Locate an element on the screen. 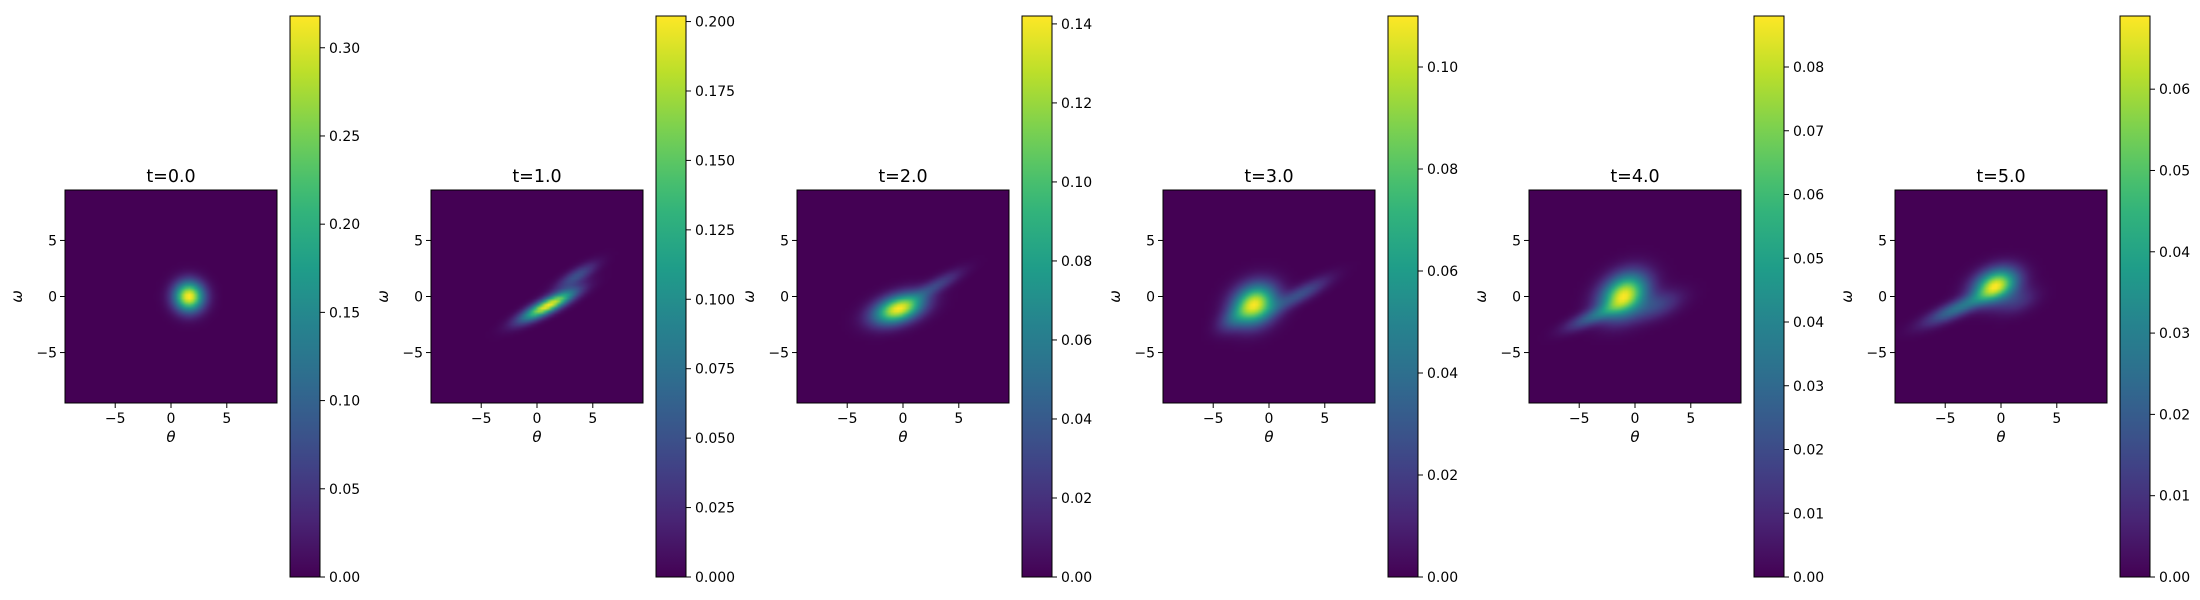 Image resolution: width=2200 pixels, height=600 pixels. colorbar-tick-label: 0.12 is located at coordinates (1076, 104).